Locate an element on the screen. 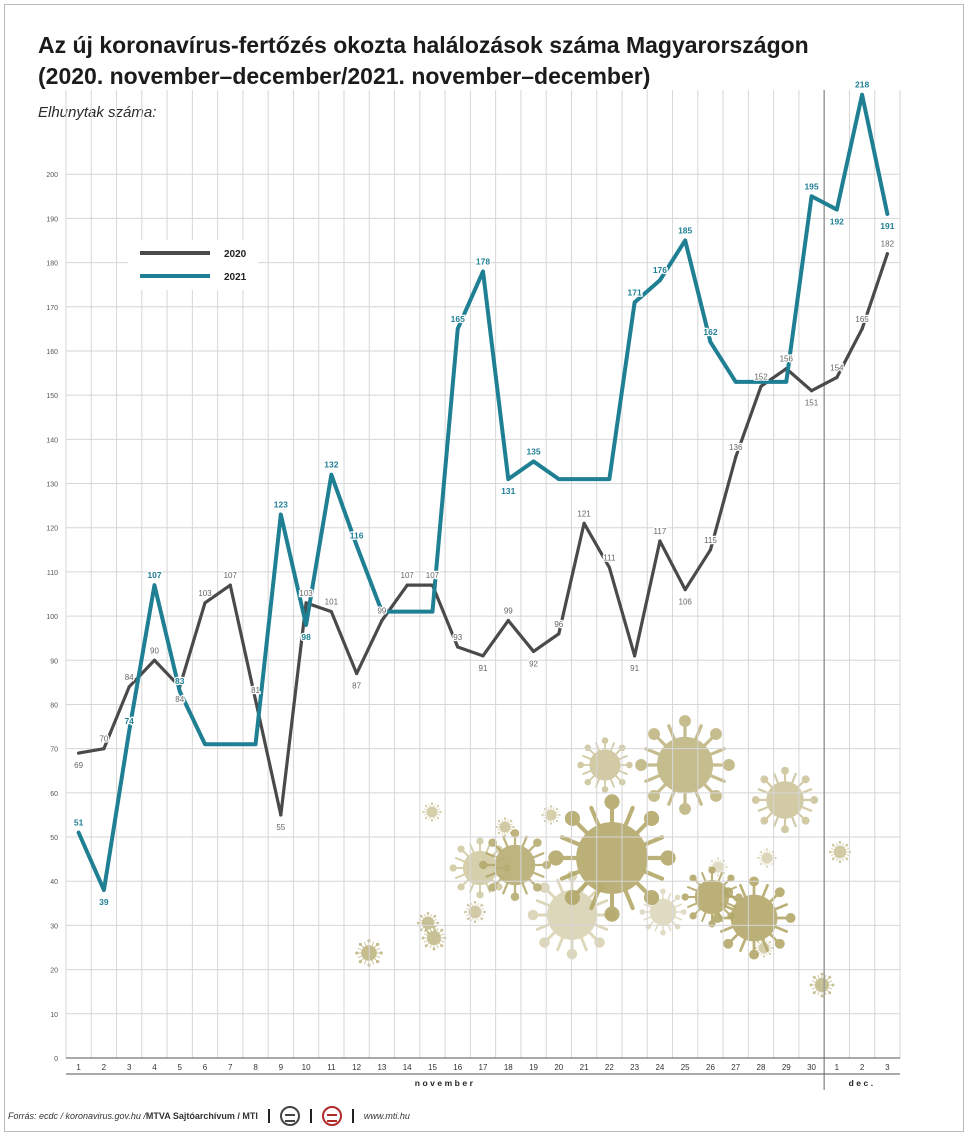  x-tick-label: 22 is located at coordinates (609, 1067).